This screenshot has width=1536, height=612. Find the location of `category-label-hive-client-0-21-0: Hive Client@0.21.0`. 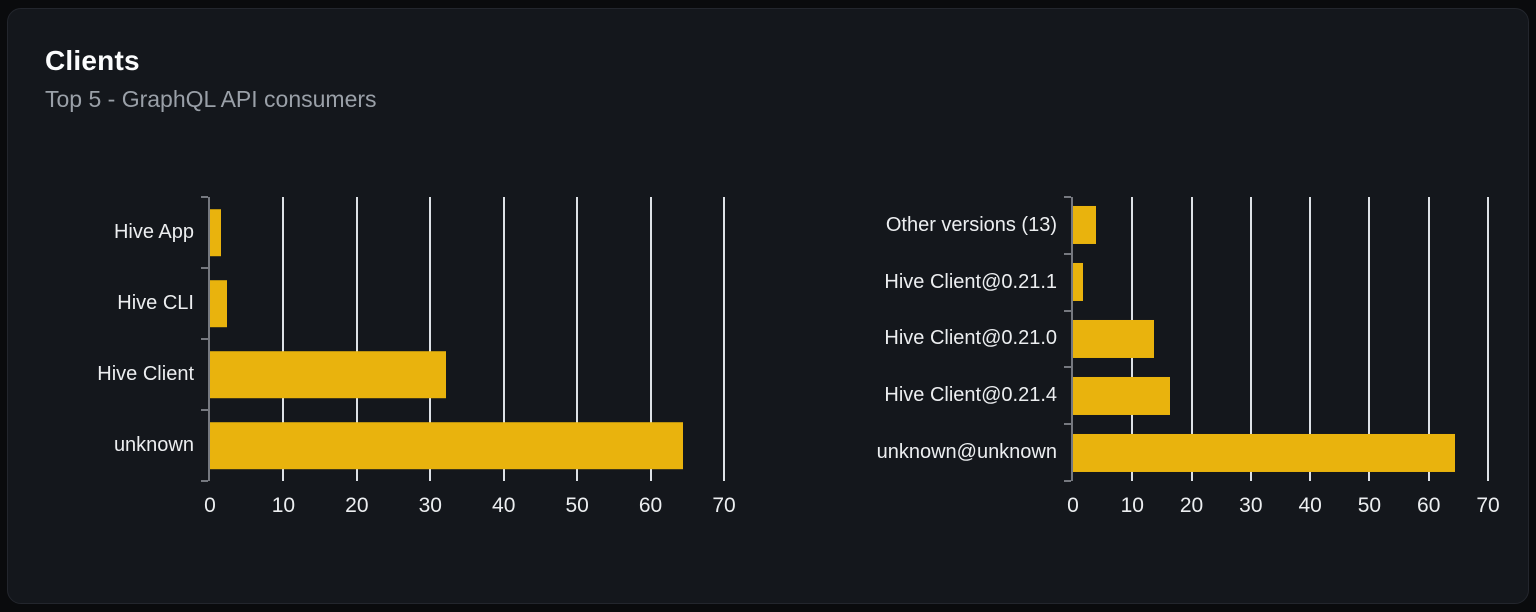

category-label-hive-client-0-21-0: Hive Client@0.21.0 is located at coordinates (970, 338).